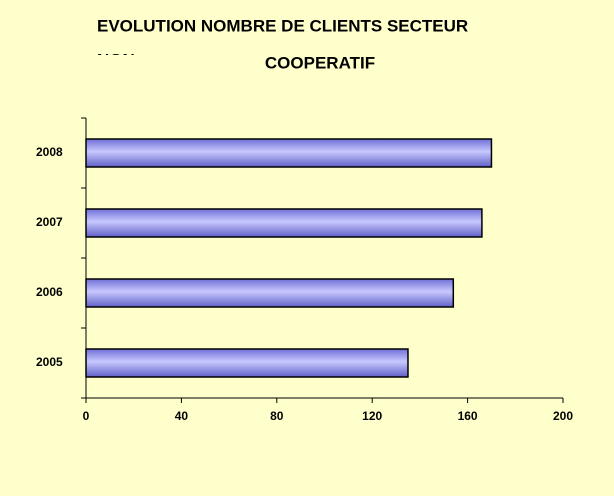 This screenshot has width=614, height=496. I want to click on chart-title: COOPERATIF, so click(320, 62).